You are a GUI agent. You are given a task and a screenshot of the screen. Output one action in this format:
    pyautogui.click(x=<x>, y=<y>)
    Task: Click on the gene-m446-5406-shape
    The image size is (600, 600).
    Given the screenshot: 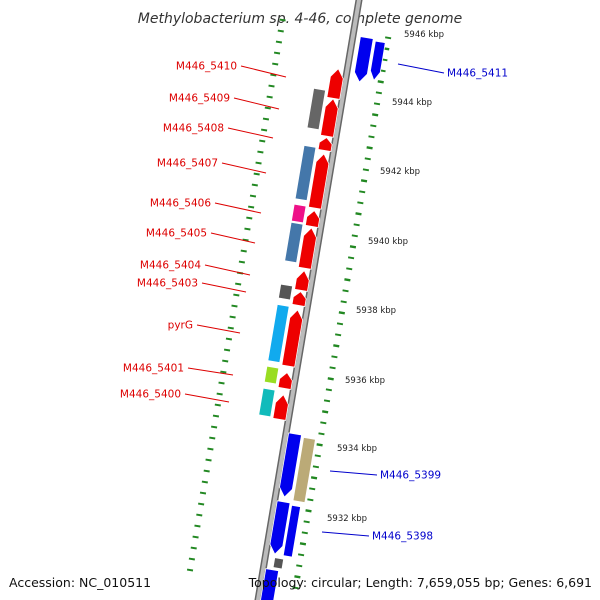 What is the action you would take?
    pyautogui.click(x=312, y=219)
    